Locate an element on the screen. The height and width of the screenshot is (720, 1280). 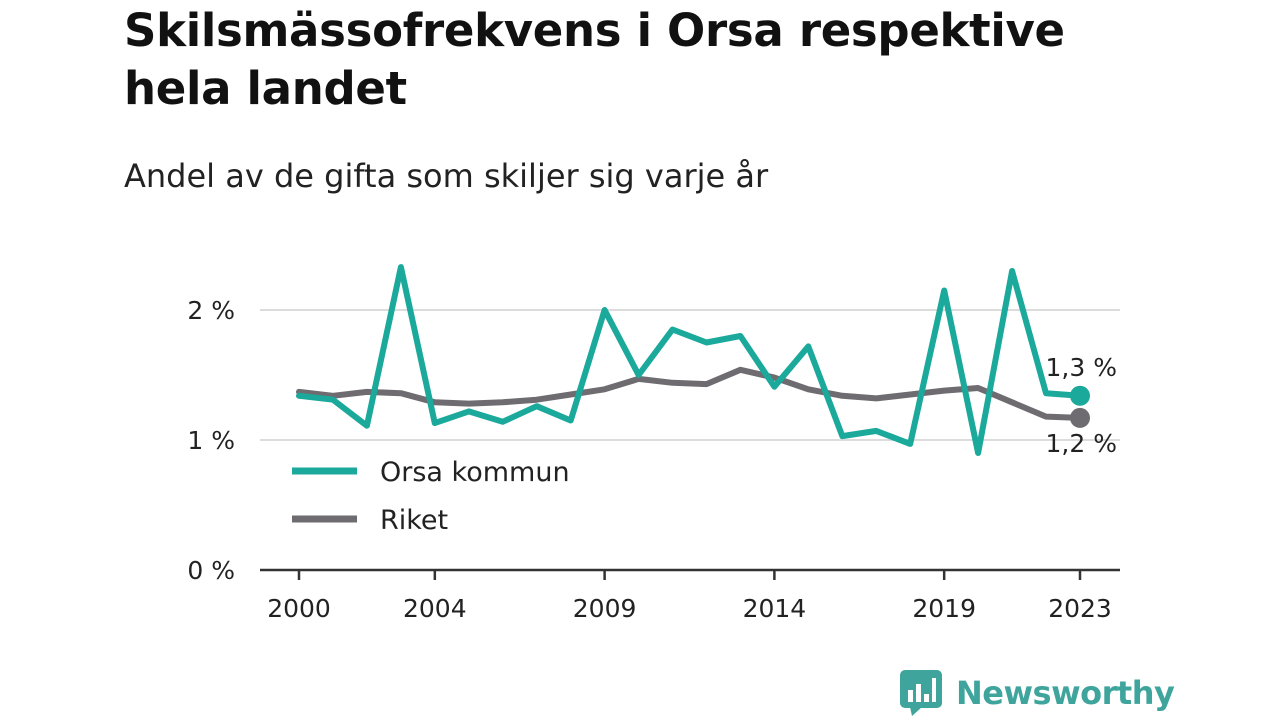
legend-label: Riket is located at coordinates (414, 520).